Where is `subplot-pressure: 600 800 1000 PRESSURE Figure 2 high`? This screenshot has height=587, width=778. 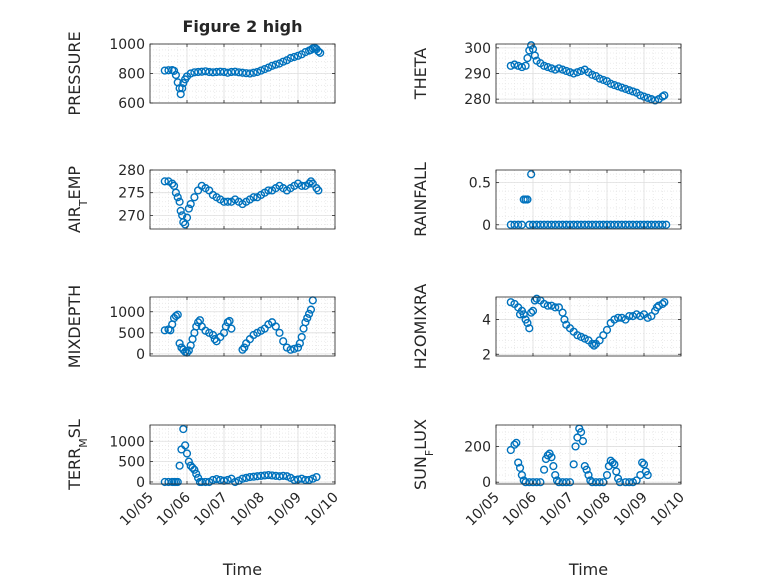
subplot-pressure: 600 800 1000 PRESSURE Figure 2 high is located at coordinates (200, 66).